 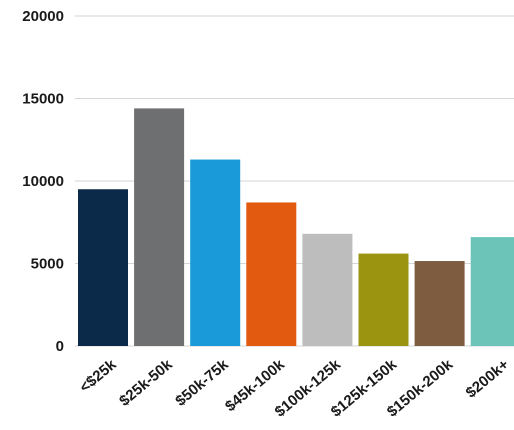 I want to click on y-axis-tick-labels: 0 5000 10000 15000 20000, so click(x=43, y=181).